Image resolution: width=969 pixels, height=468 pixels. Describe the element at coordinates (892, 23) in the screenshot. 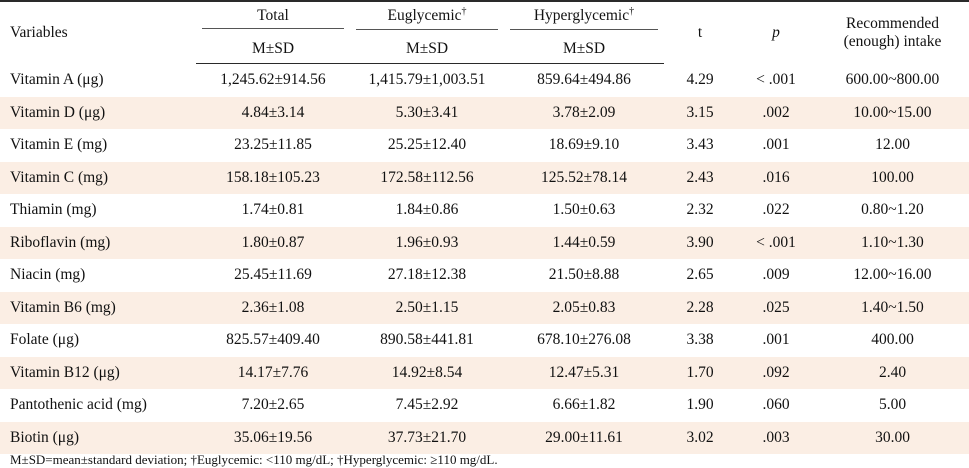

I see `header-recommended-line1: Recommended` at that location.